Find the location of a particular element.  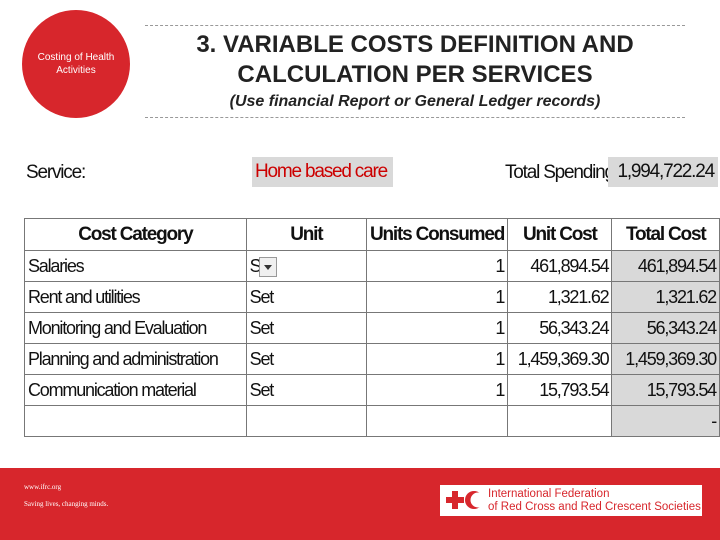

logo-line: International Federation is located at coordinates (549, 494).